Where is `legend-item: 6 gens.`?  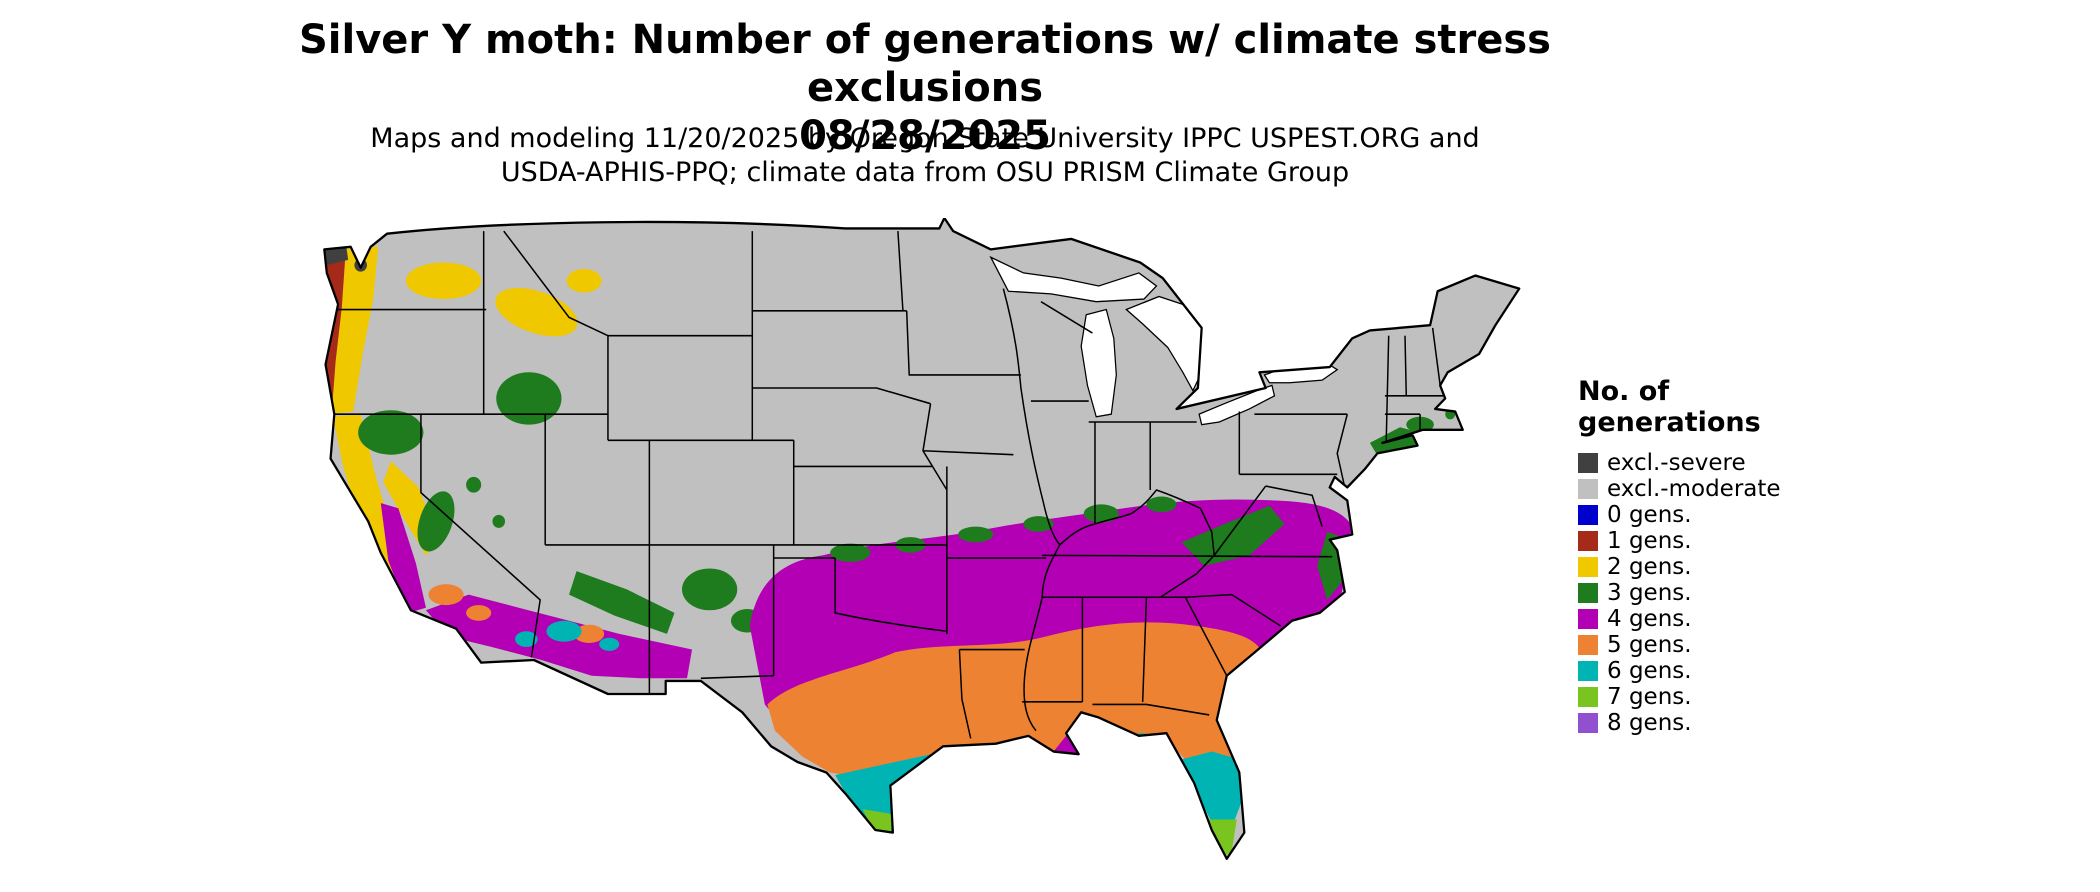
legend-item: 6 gens. is located at coordinates (1718, 671).